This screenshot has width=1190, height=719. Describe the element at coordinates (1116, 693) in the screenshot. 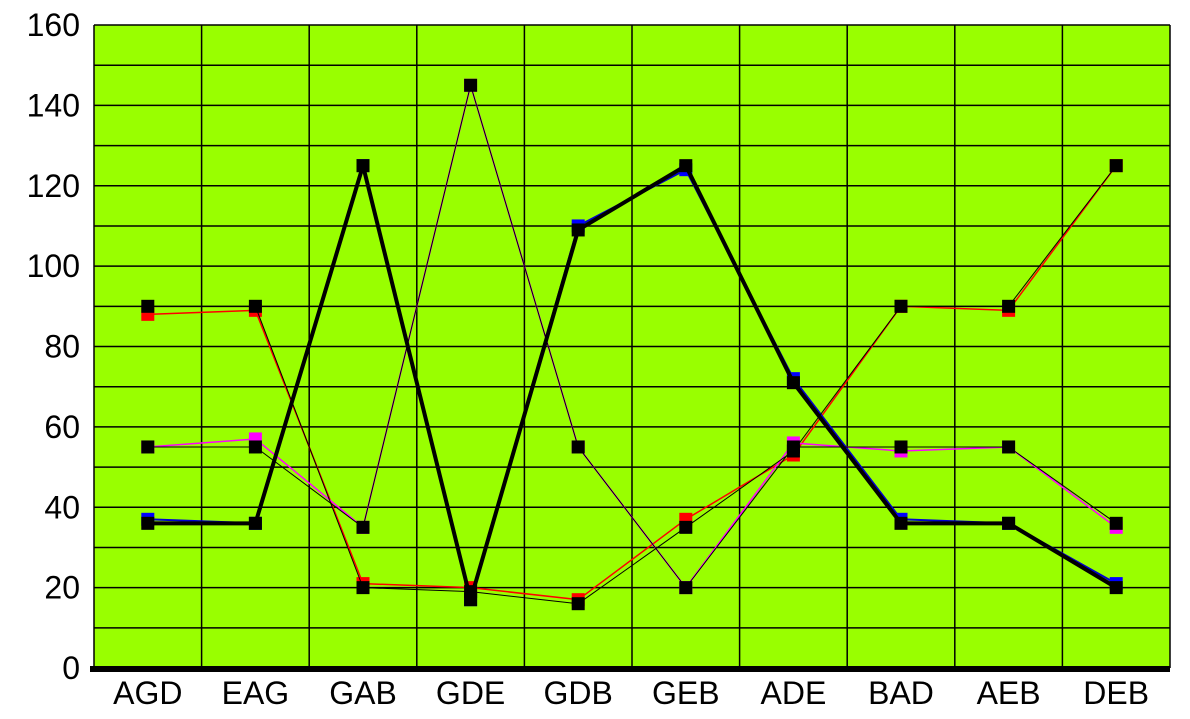

I see `x-tick-label: DEB` at that location.